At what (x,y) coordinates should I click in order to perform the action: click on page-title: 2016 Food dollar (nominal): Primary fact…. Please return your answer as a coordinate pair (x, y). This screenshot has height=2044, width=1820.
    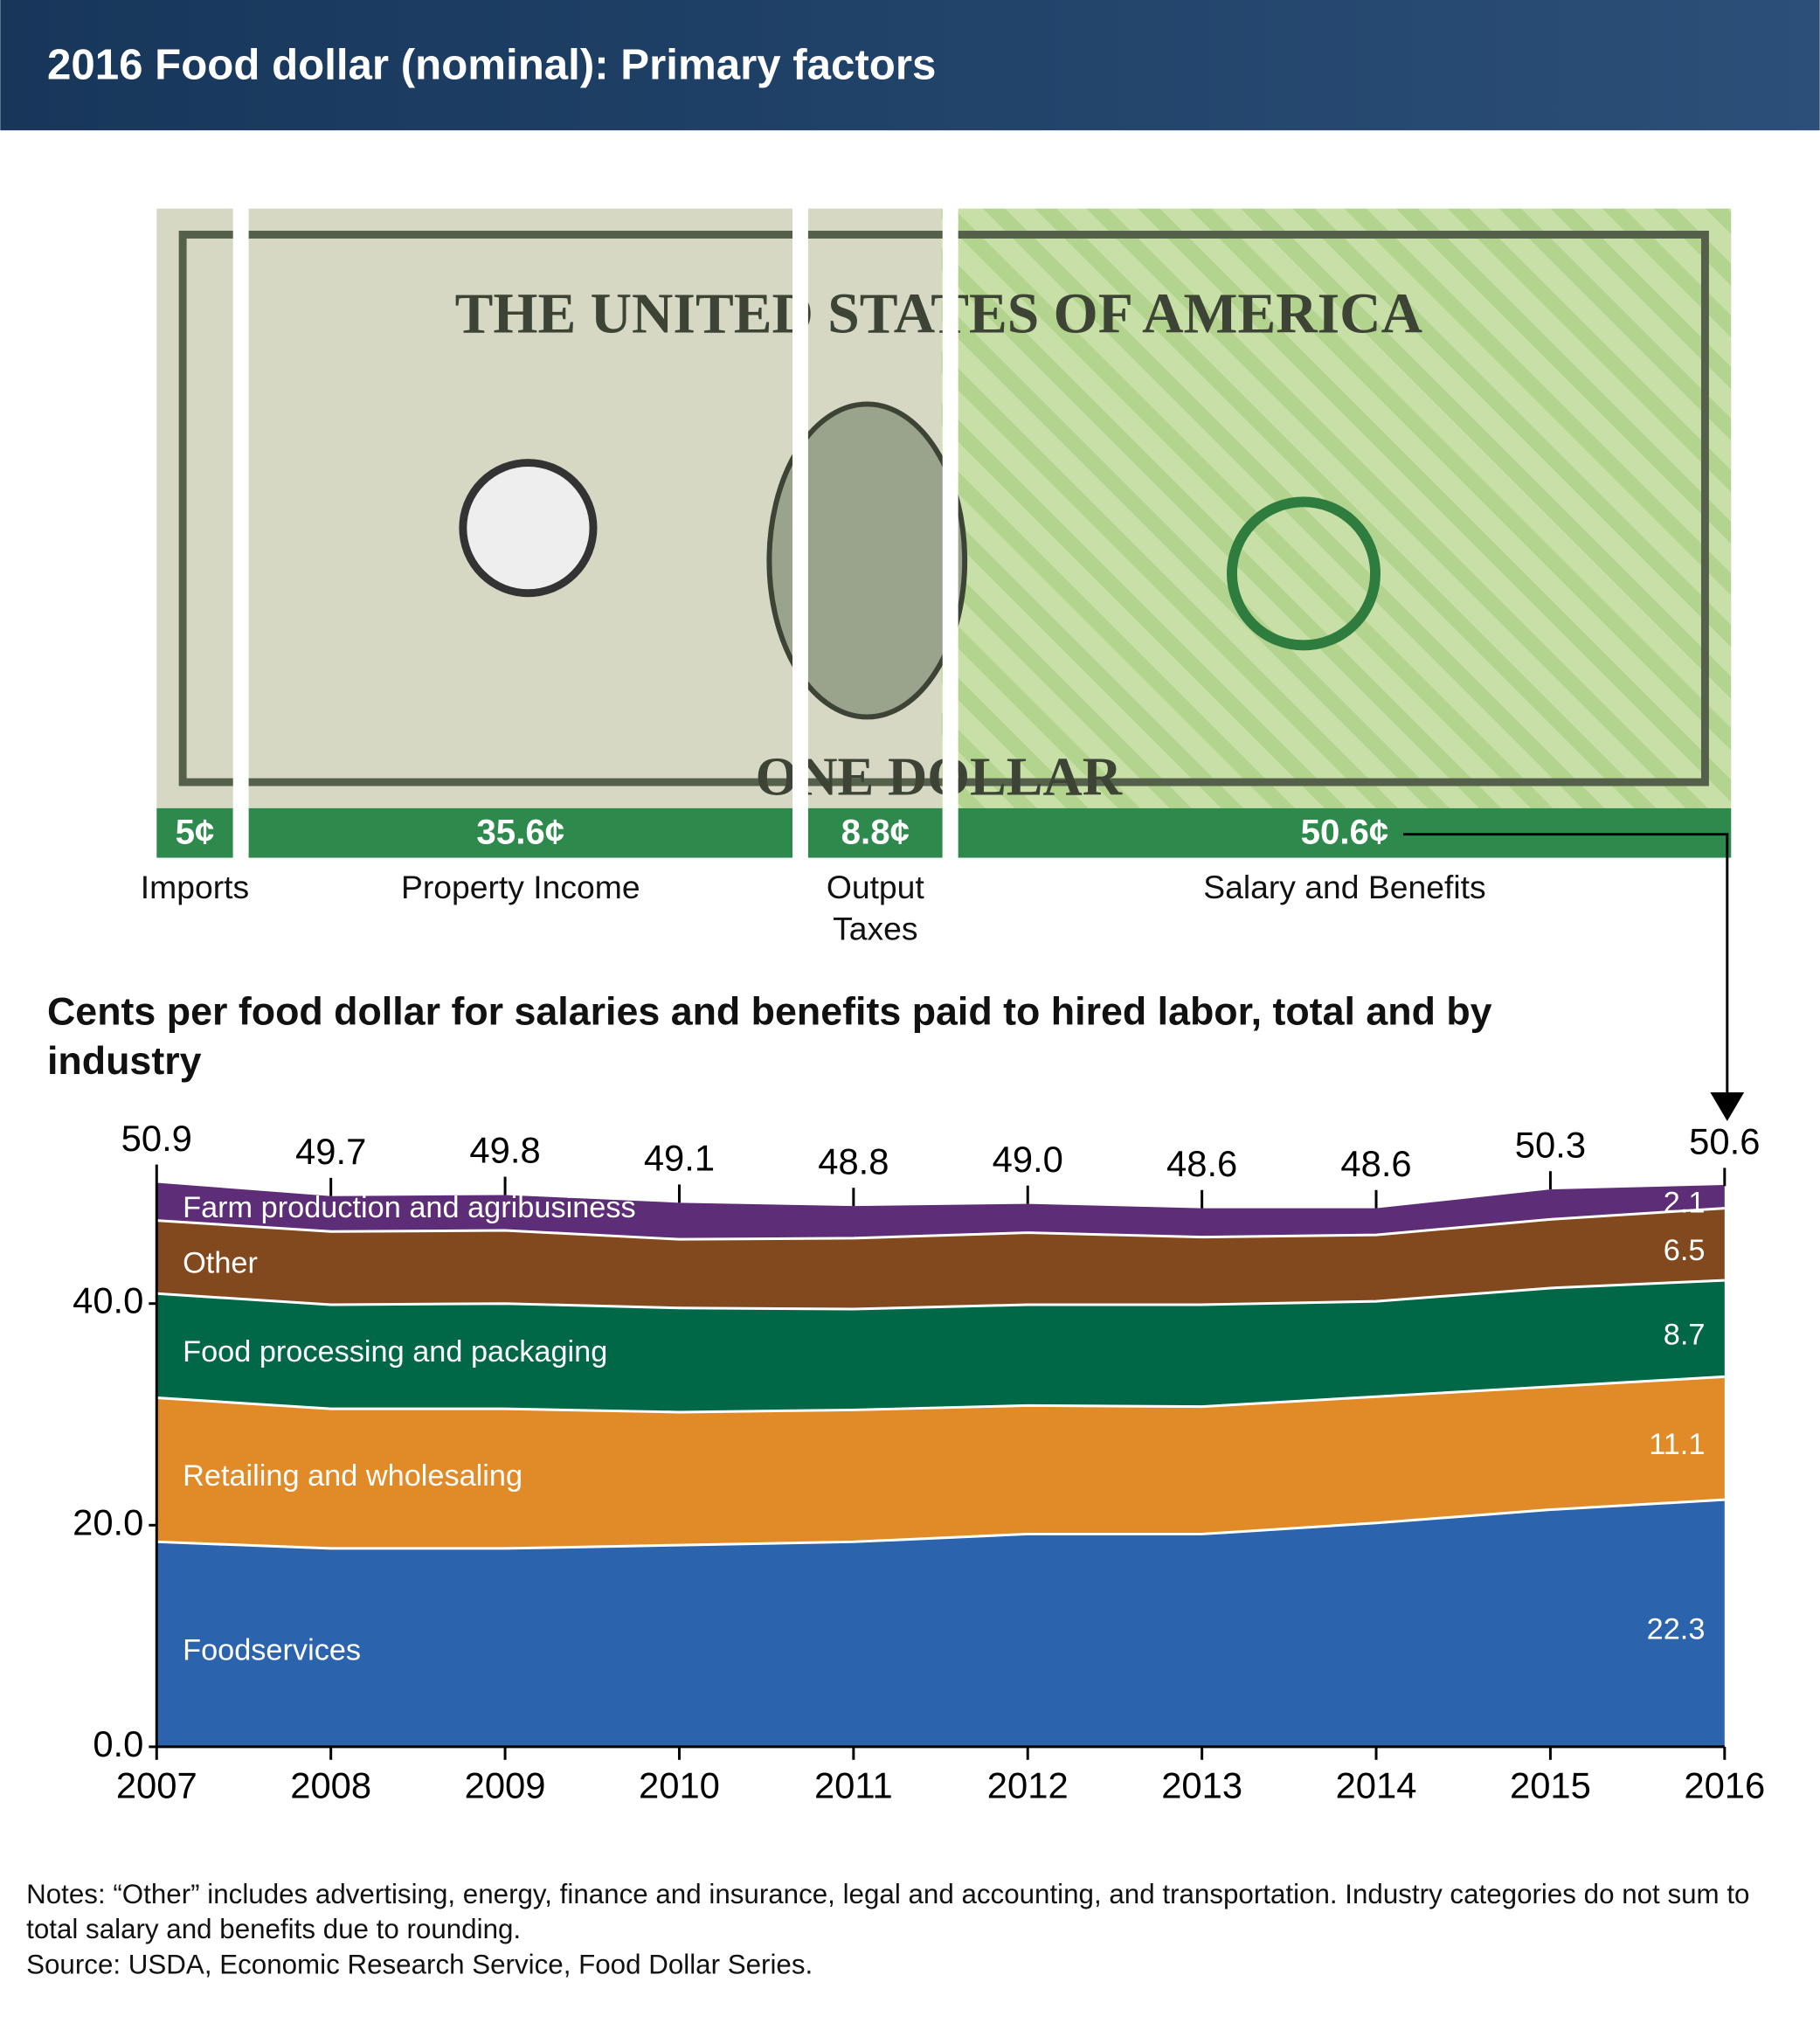
    Looking at the image, I should click on (491, 65).